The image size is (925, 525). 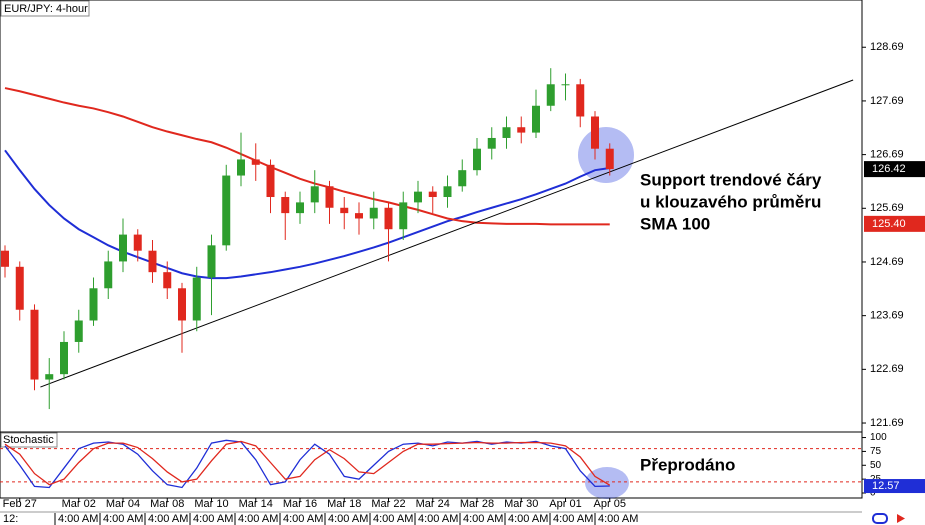 What do you see at coordinates (887, 369) in the screenshot?
I see `y-tick-label: 122.69` at bounding box center [887, 369].